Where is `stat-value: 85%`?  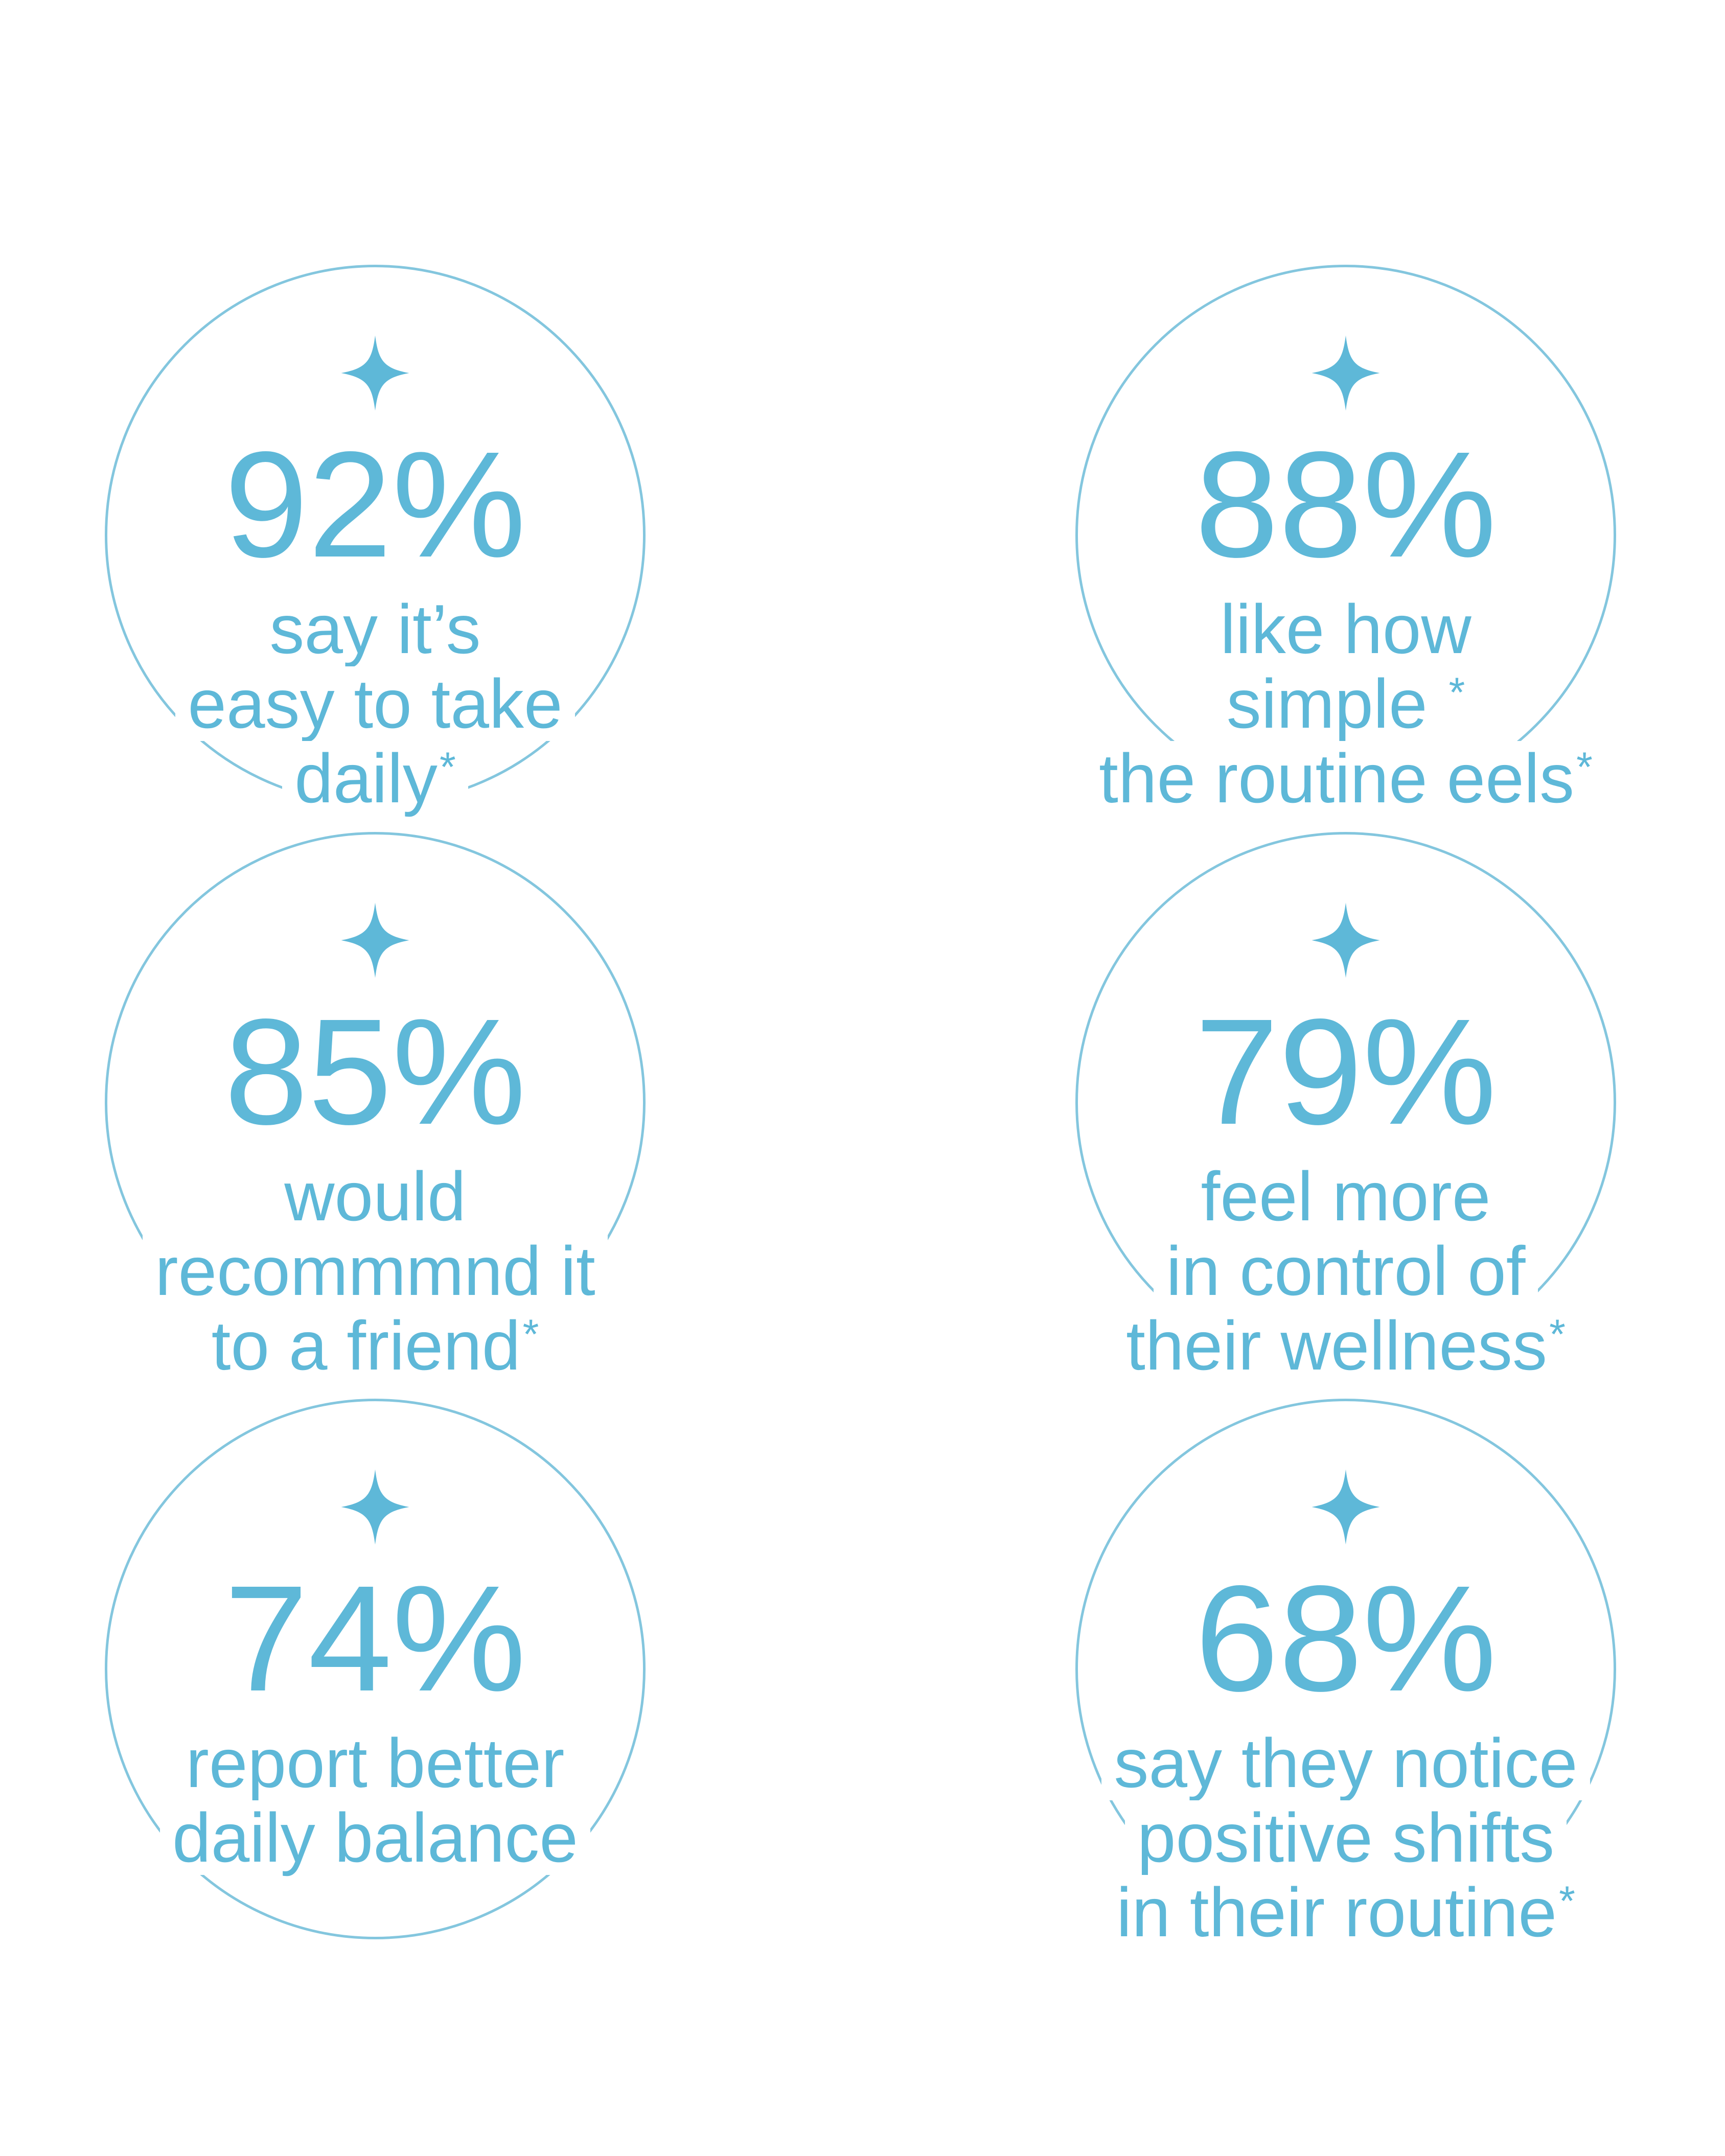 stat-value: 85% is located at coordinates (375, 1071).